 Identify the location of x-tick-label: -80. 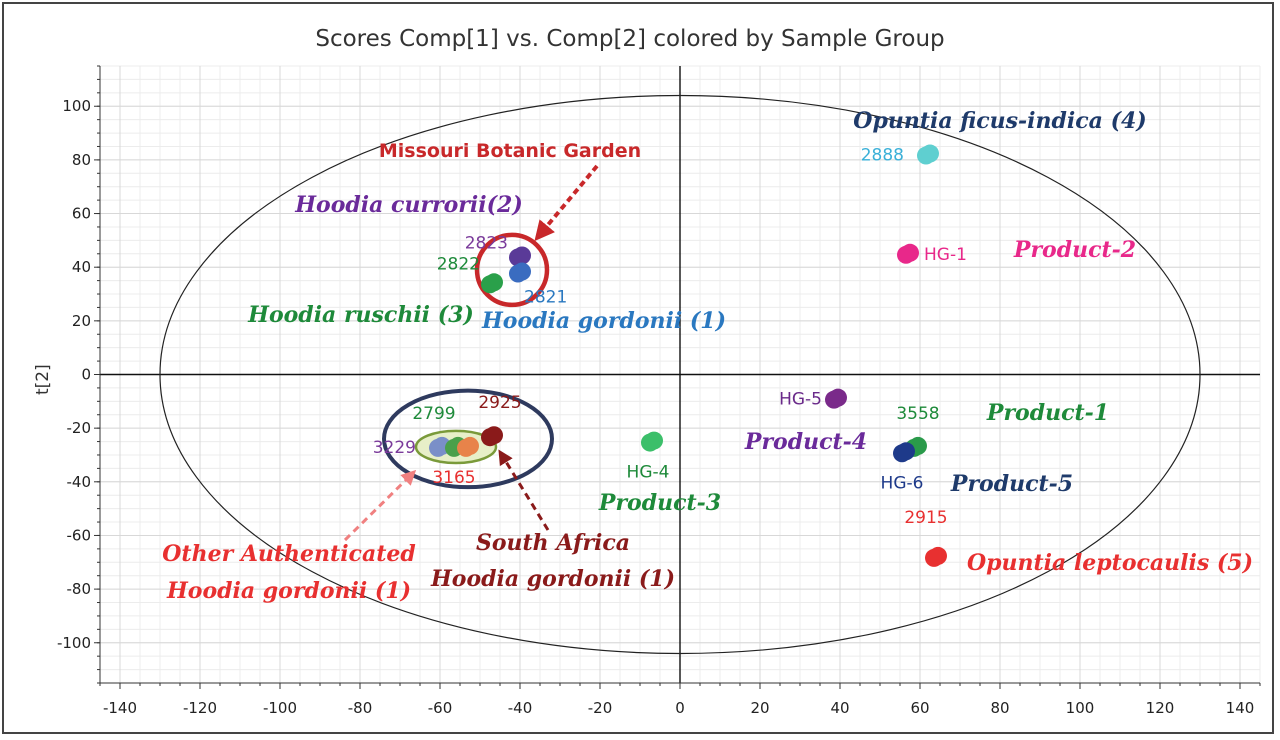
(360, 708).